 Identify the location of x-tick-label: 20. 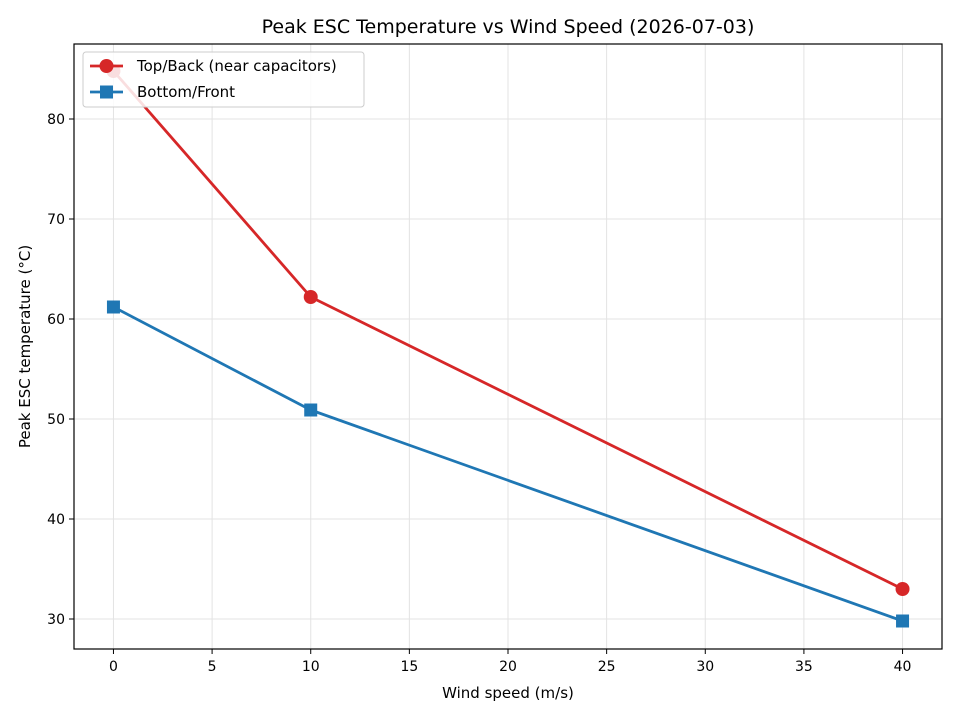
(508, 667).